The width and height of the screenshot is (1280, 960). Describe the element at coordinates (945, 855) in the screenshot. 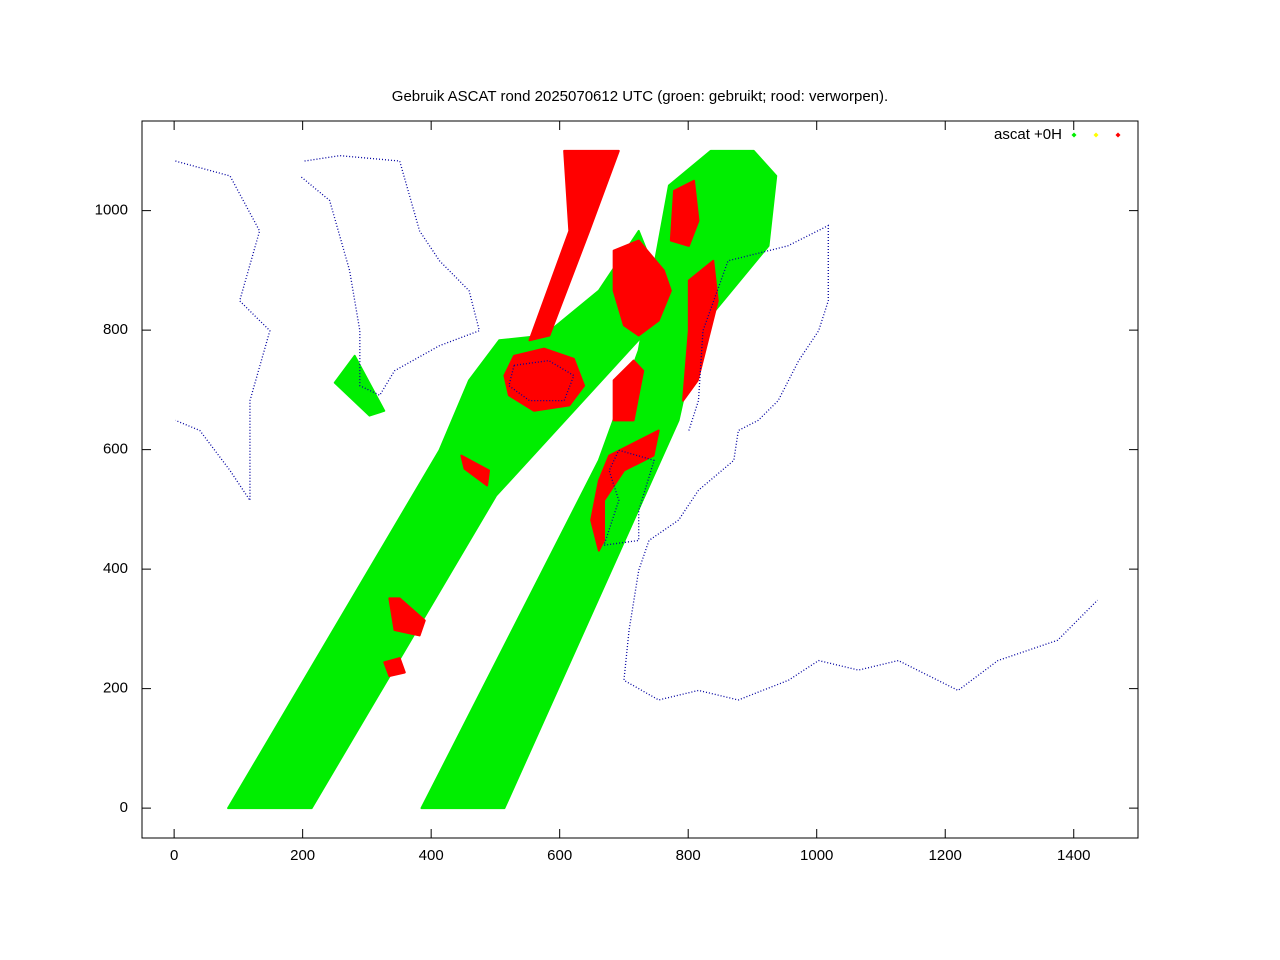

I see `x-tick-label: 1200` at that location.